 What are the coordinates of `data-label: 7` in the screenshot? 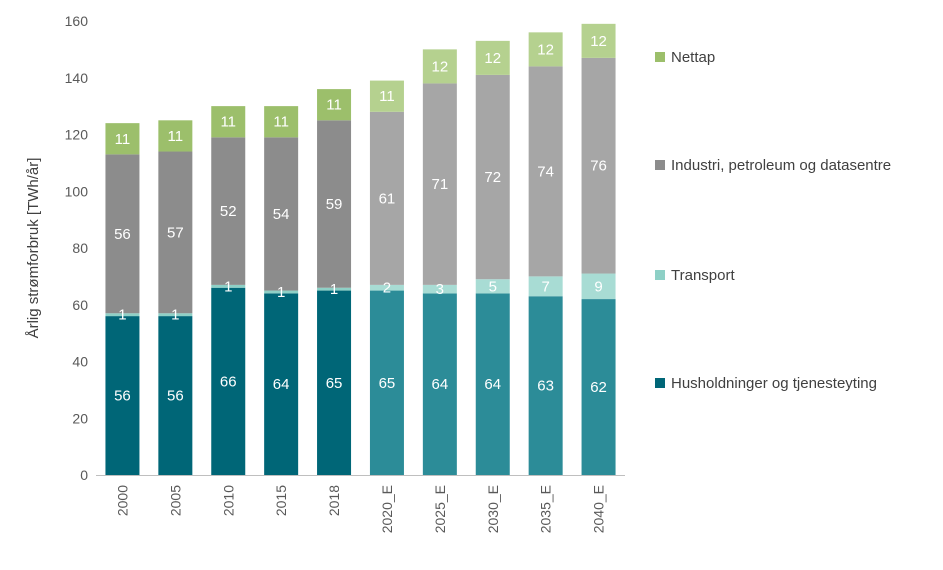 It's located at (545, 286).